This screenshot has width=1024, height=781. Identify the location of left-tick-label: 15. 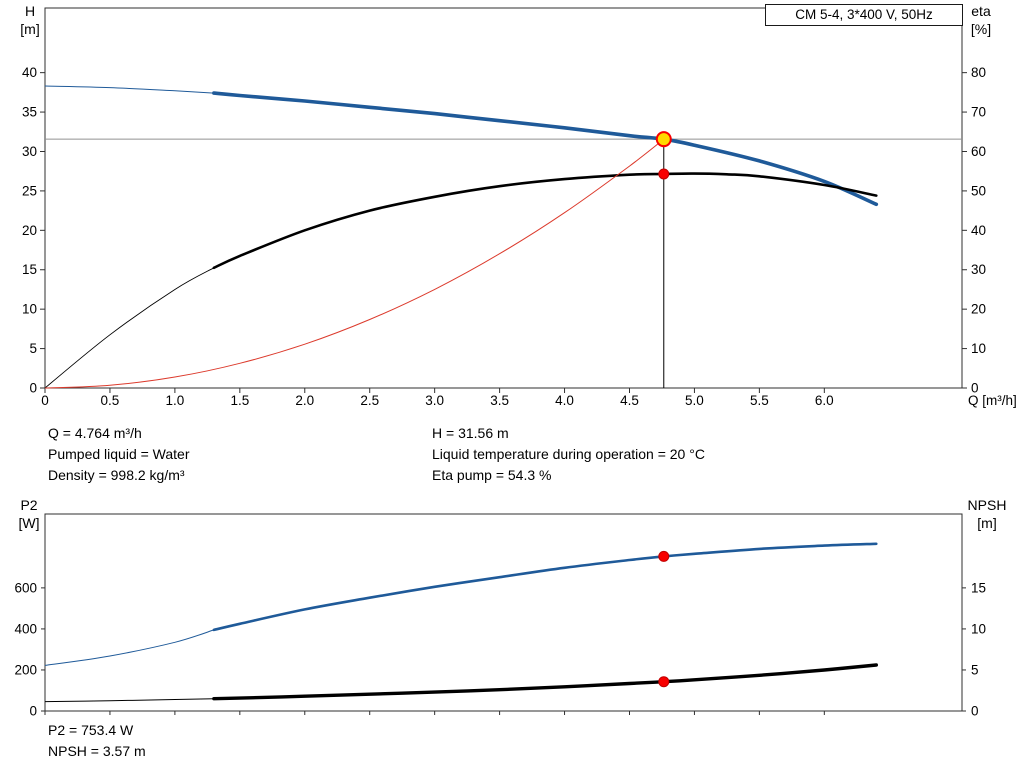
(29, 269).